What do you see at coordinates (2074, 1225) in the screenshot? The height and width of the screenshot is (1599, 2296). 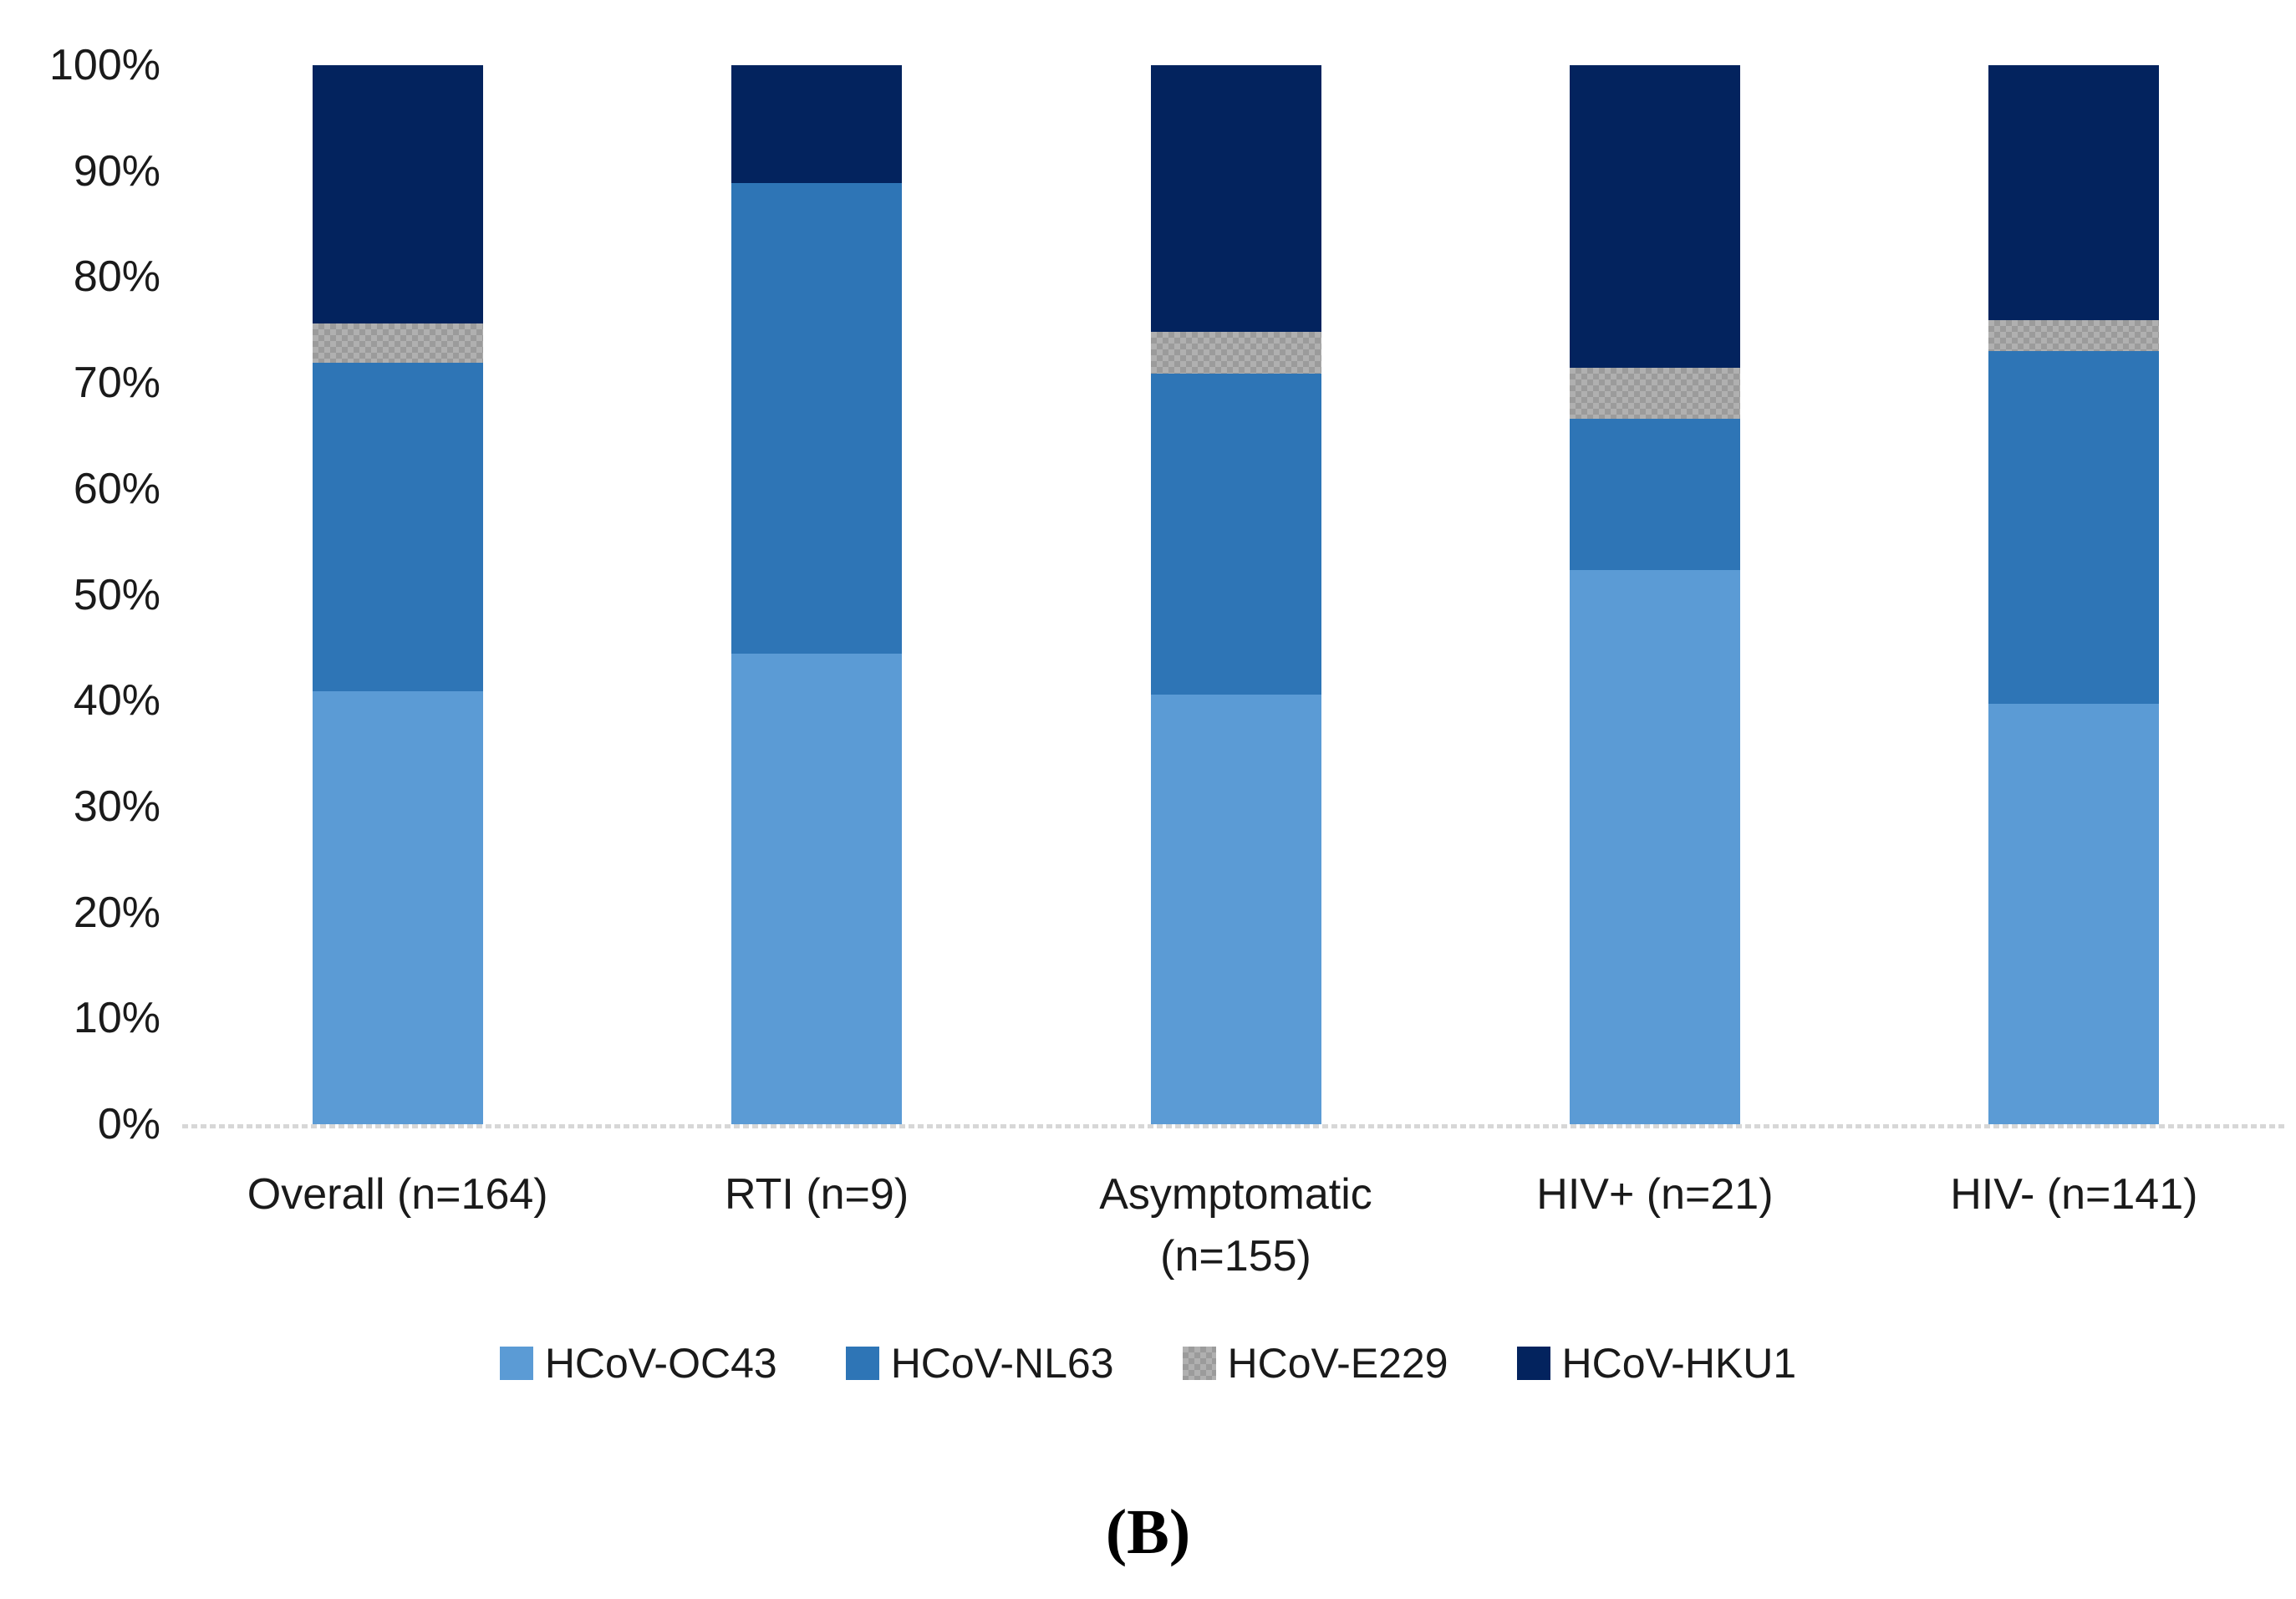 I see `x-category-label-5: HIV- (n=141)` at bounding box center [2074, 1225].